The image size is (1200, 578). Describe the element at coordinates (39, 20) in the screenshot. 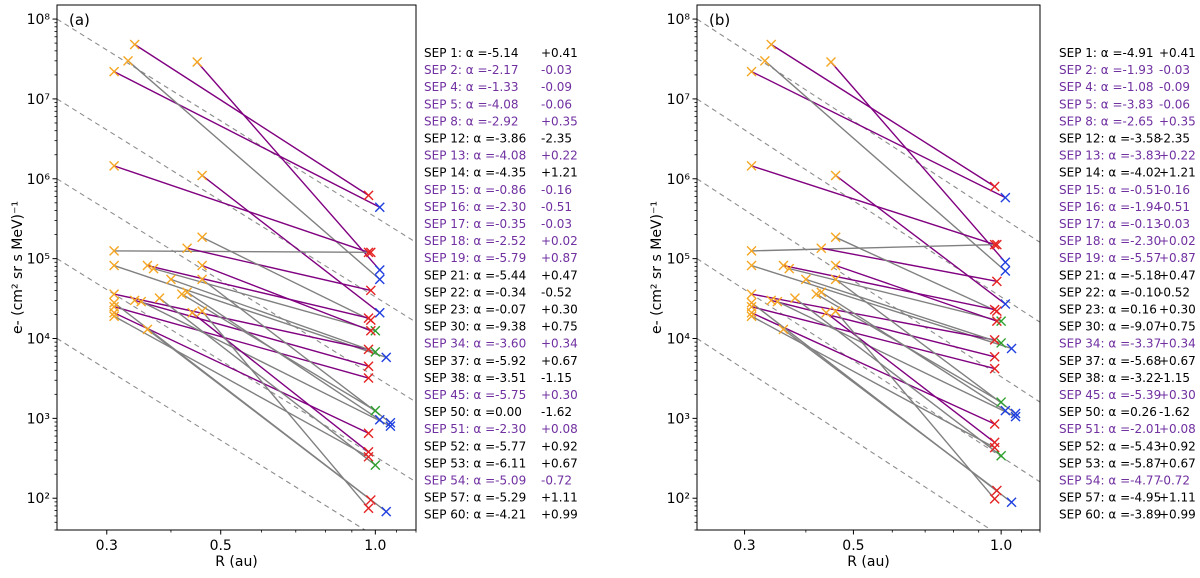

I see `y-tick-label: 10⁸` at that location.